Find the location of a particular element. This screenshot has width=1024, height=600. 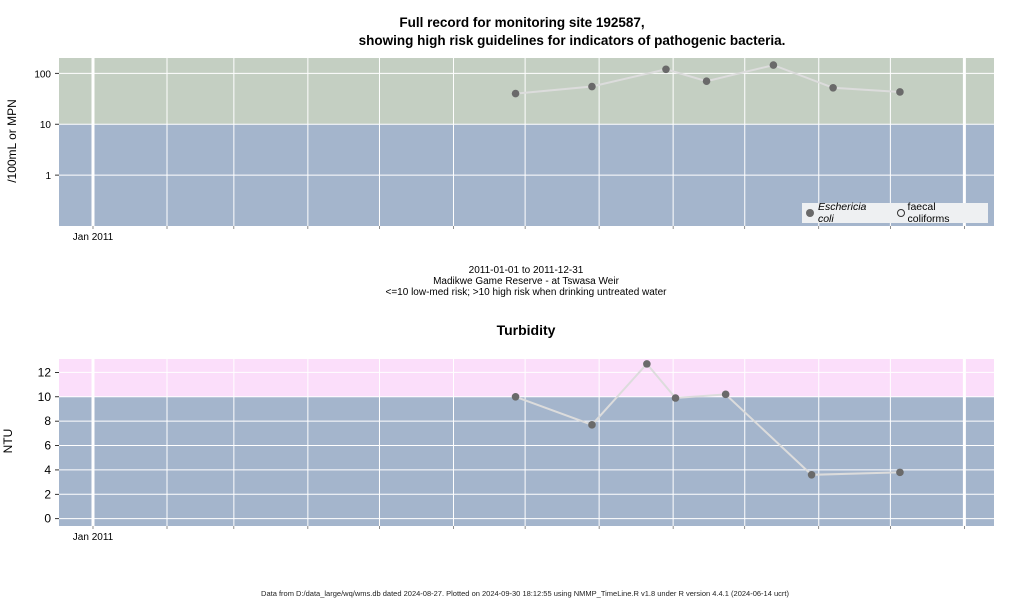

turbidity-title: Turbidity is located at coordinates (526, 330).